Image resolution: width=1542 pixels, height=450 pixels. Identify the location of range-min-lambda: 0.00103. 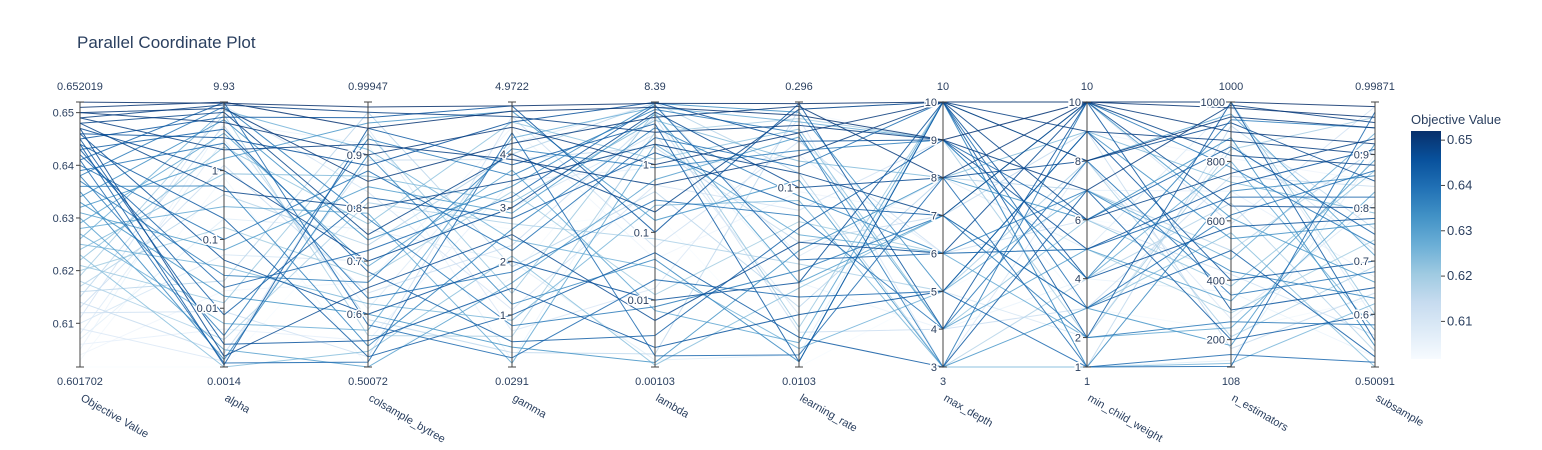
(655, 382).